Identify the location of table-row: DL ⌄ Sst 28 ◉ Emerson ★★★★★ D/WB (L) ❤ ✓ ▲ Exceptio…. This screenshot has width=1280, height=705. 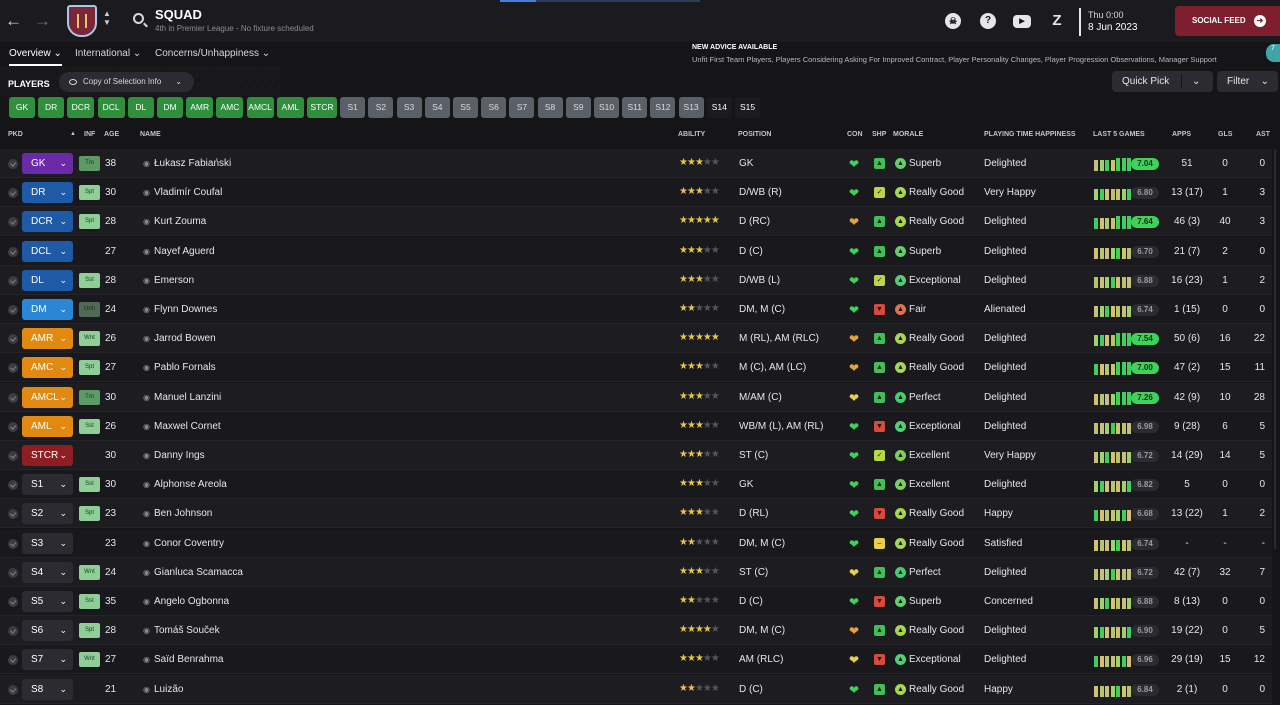
(636, 280).